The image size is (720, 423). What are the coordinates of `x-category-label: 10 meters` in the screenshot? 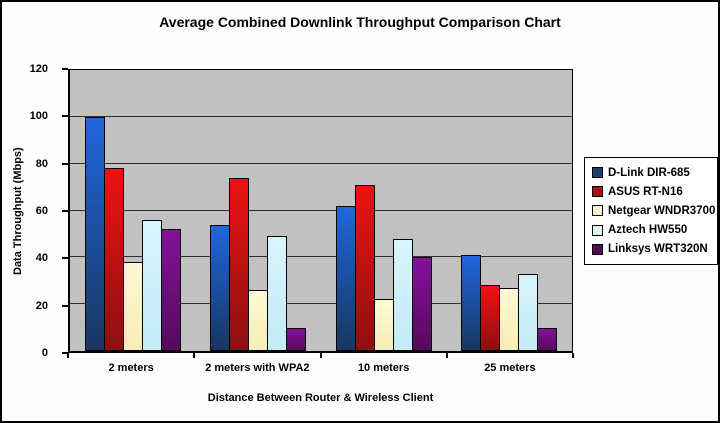 It's located at (383, 368).